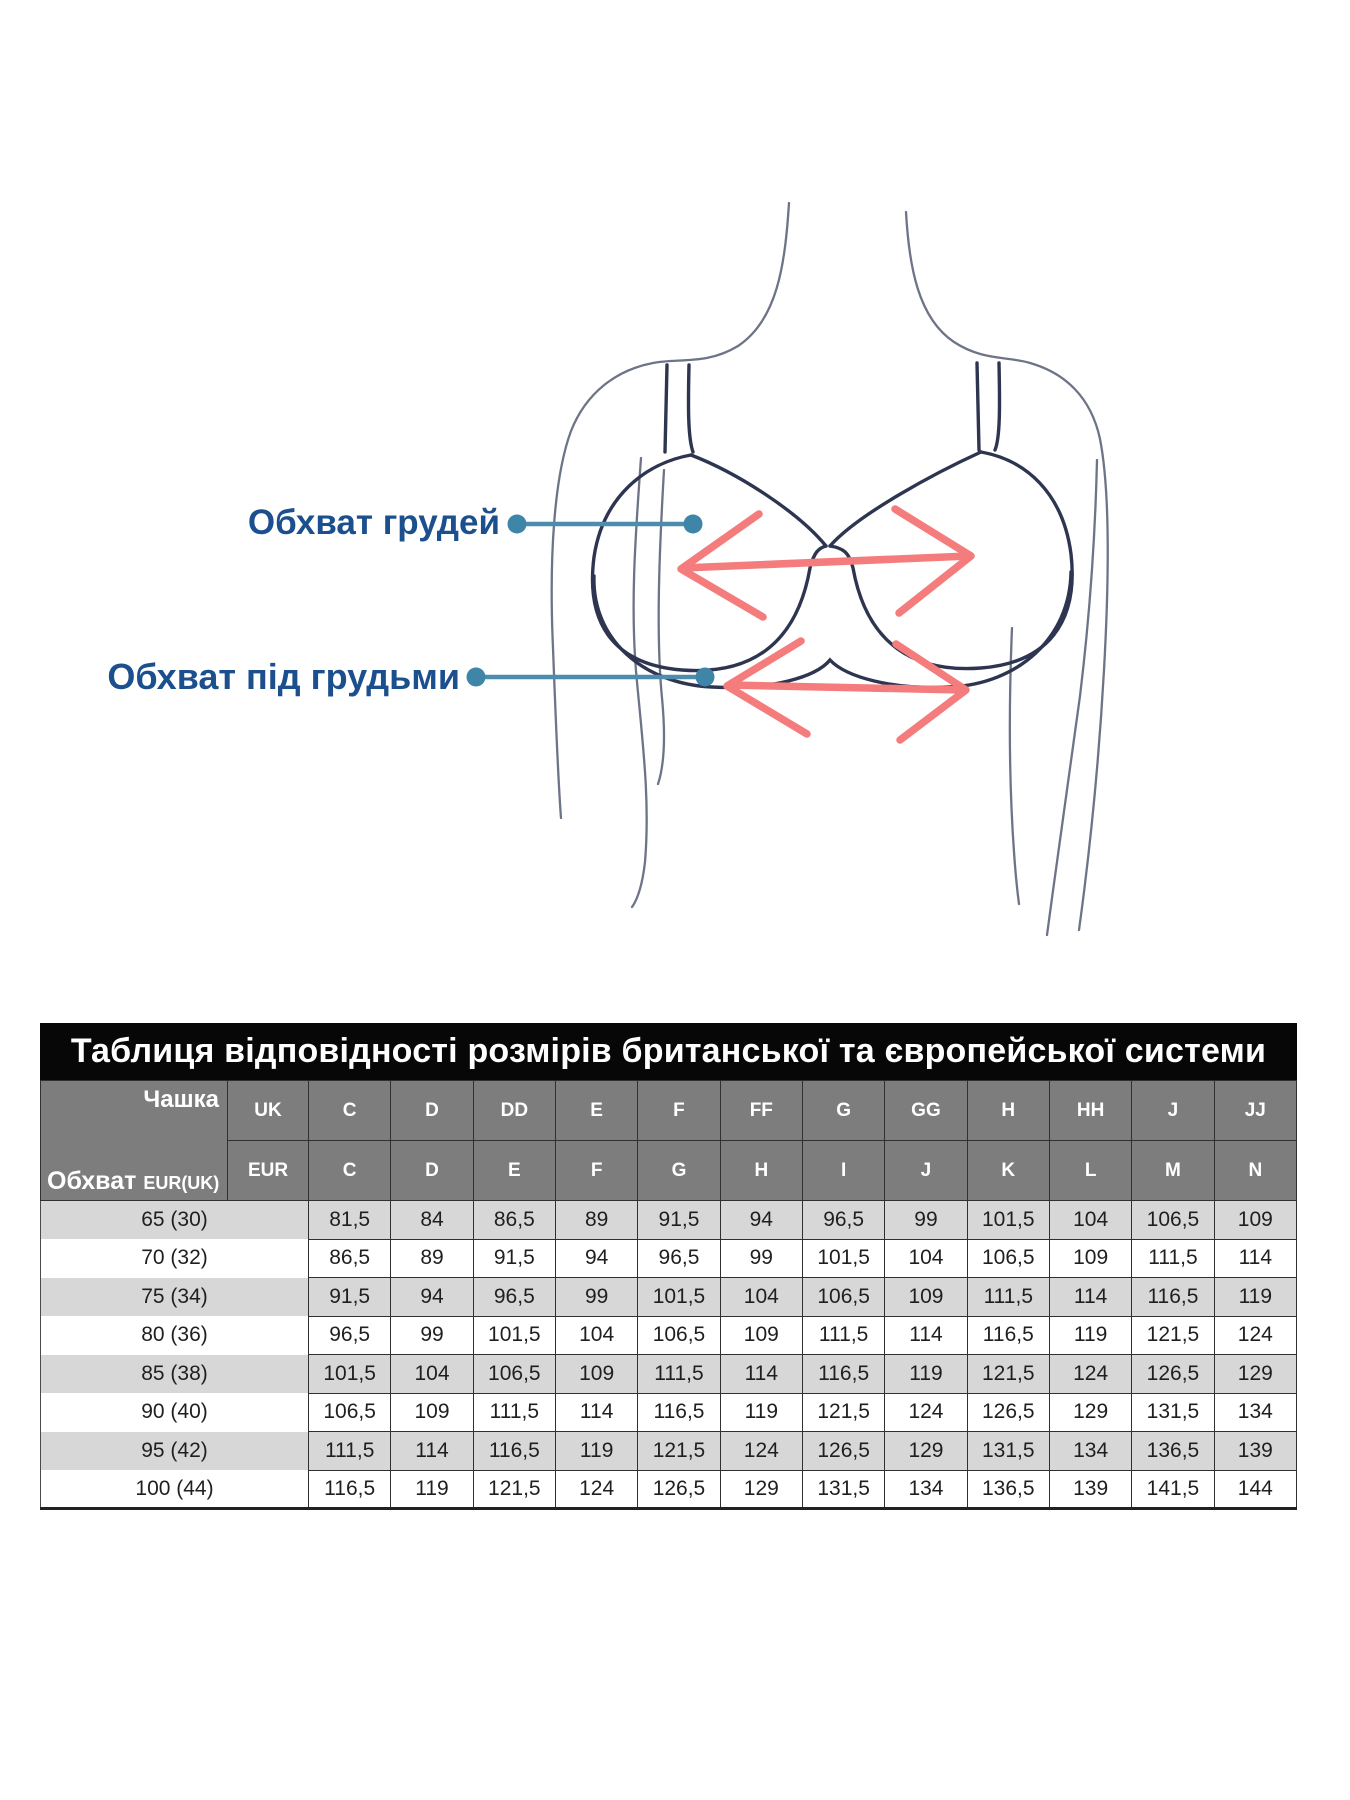  Describe the element at coordinates (174, 1450) in the screenshot. I see `row-size-label: 95 (42)` at that location.